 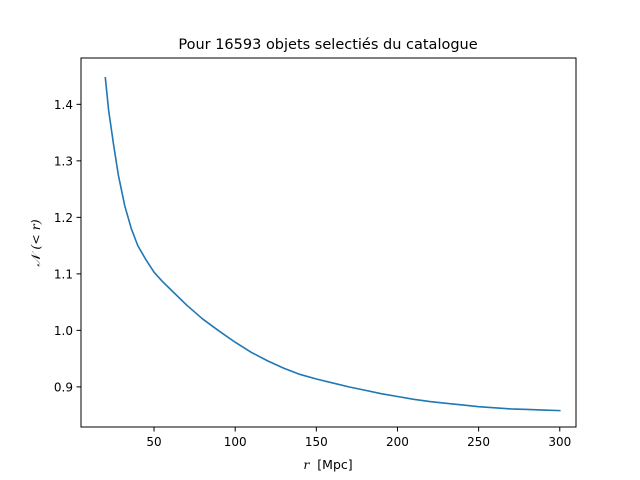 I want to click on x-tick-label-1: 100, so click(x=235, y=442).